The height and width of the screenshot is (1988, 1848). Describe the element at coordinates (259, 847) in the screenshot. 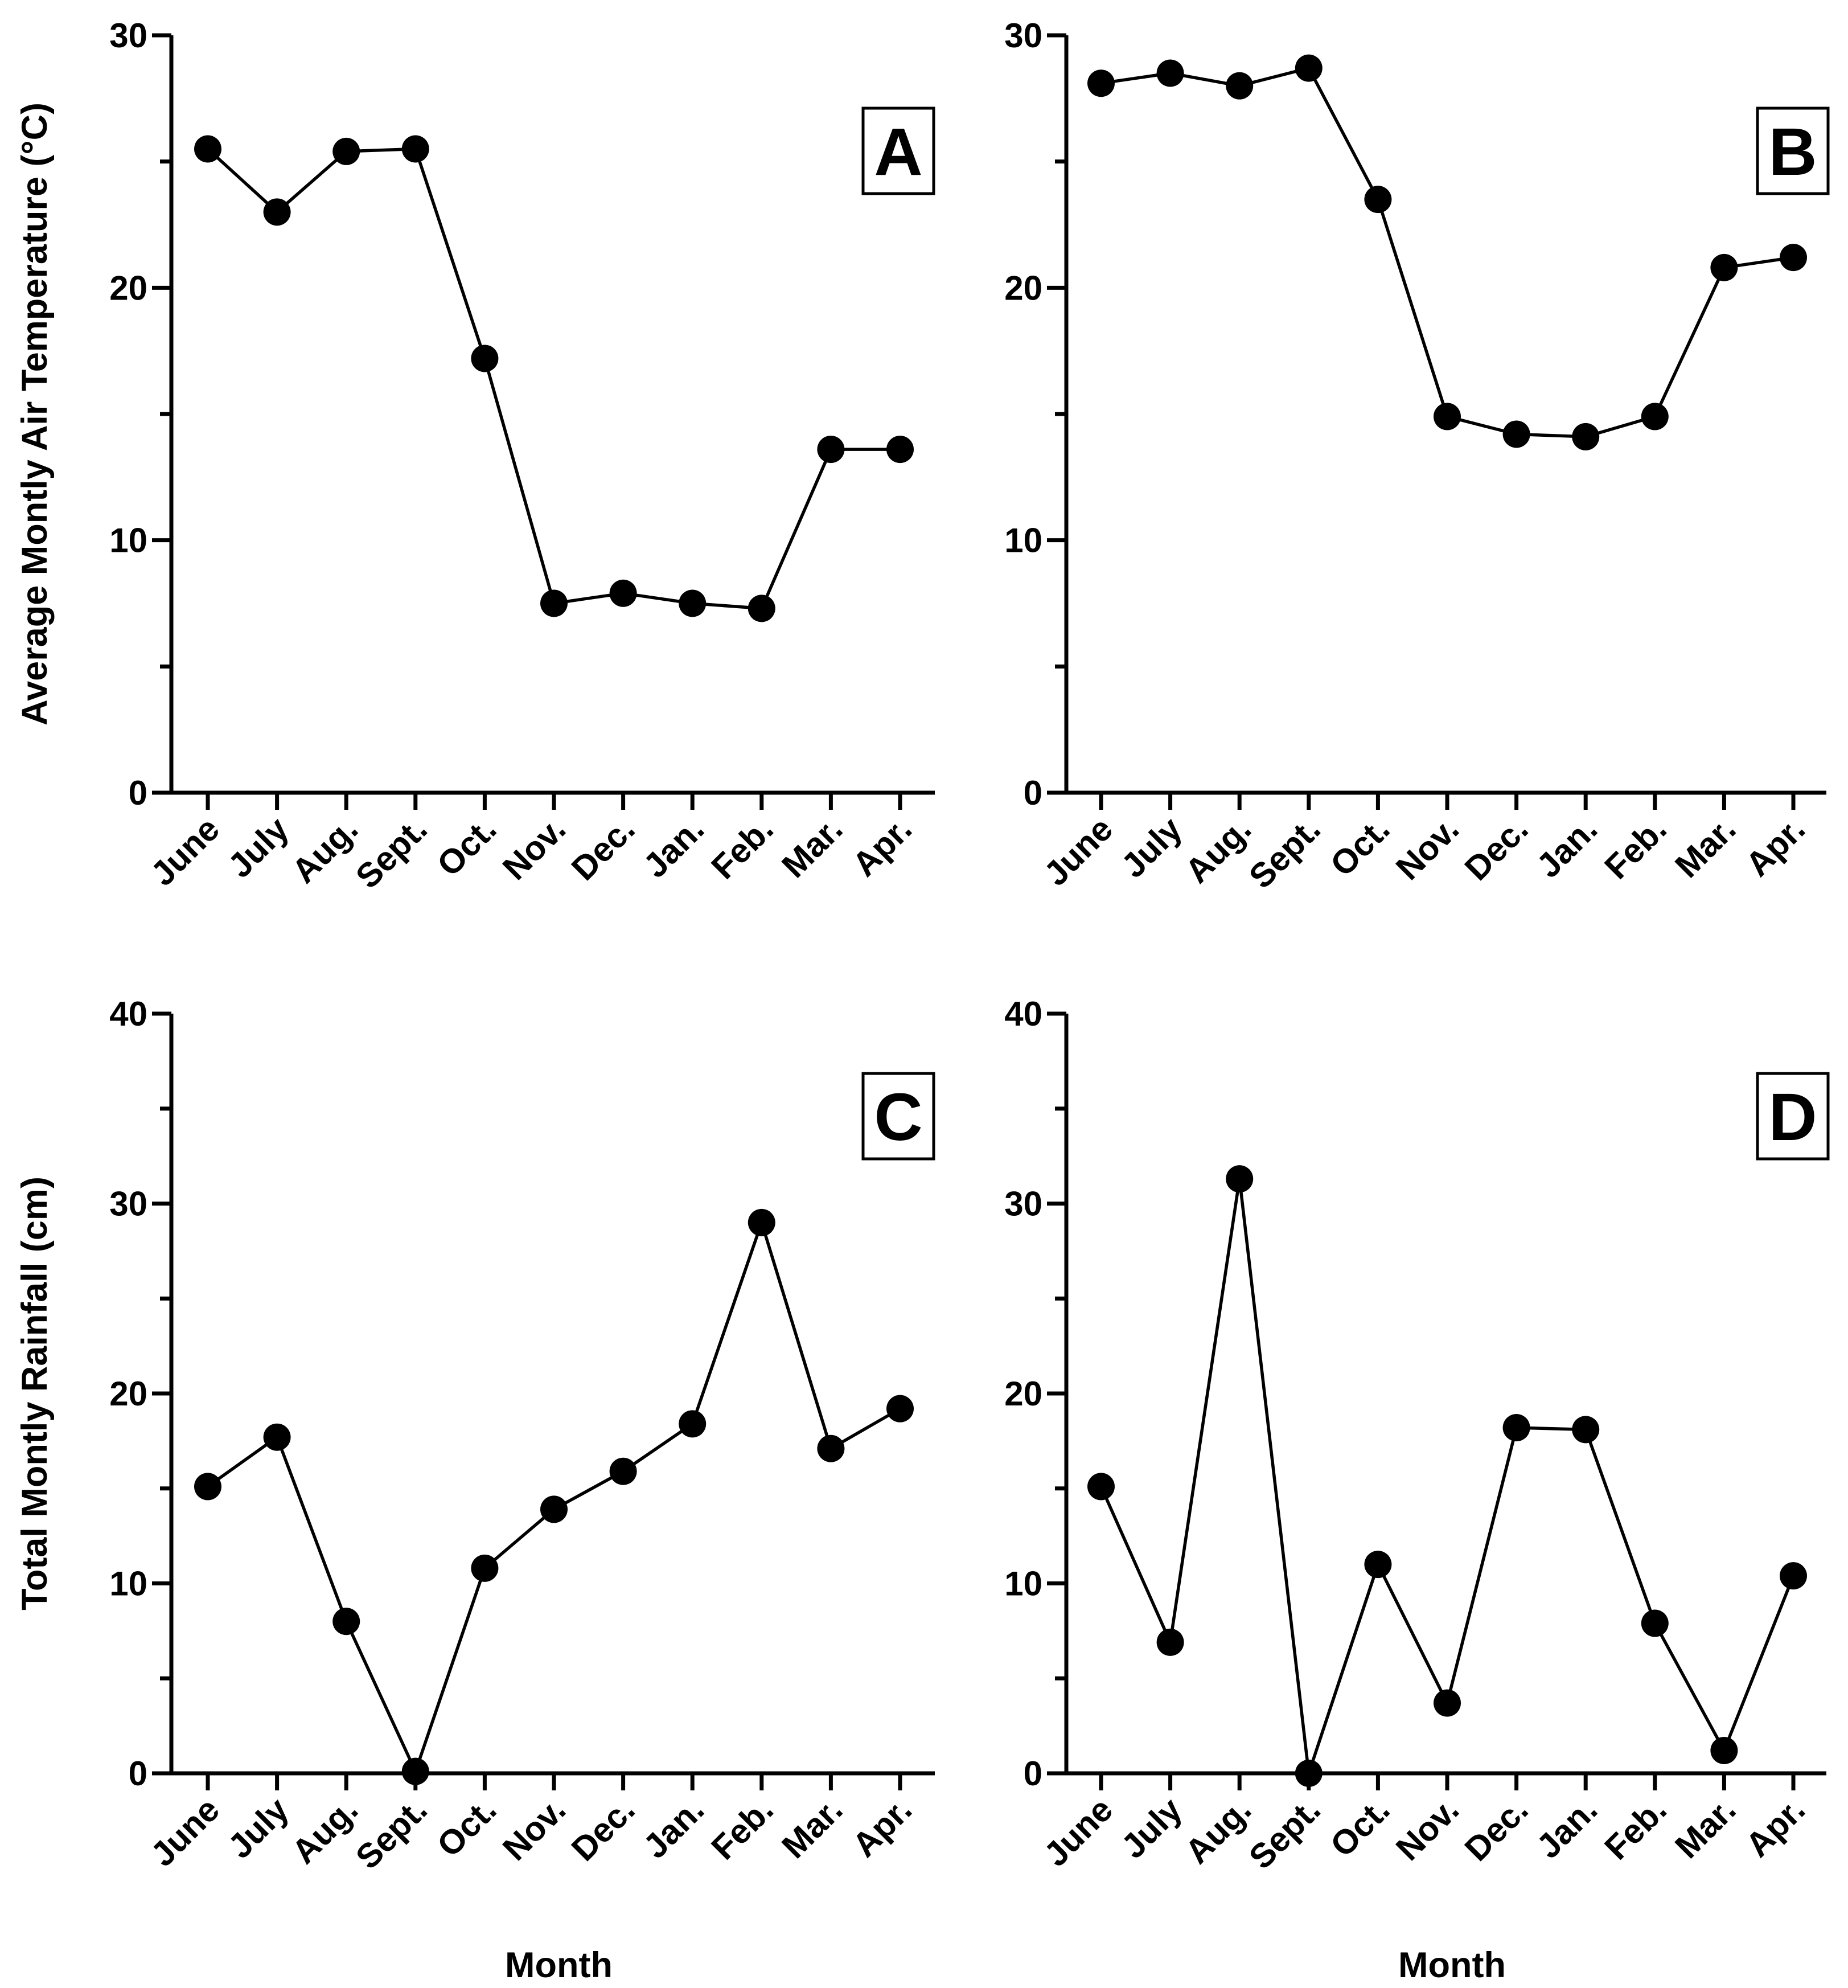

I see `panel-a-x-tick-label: July` at that location.